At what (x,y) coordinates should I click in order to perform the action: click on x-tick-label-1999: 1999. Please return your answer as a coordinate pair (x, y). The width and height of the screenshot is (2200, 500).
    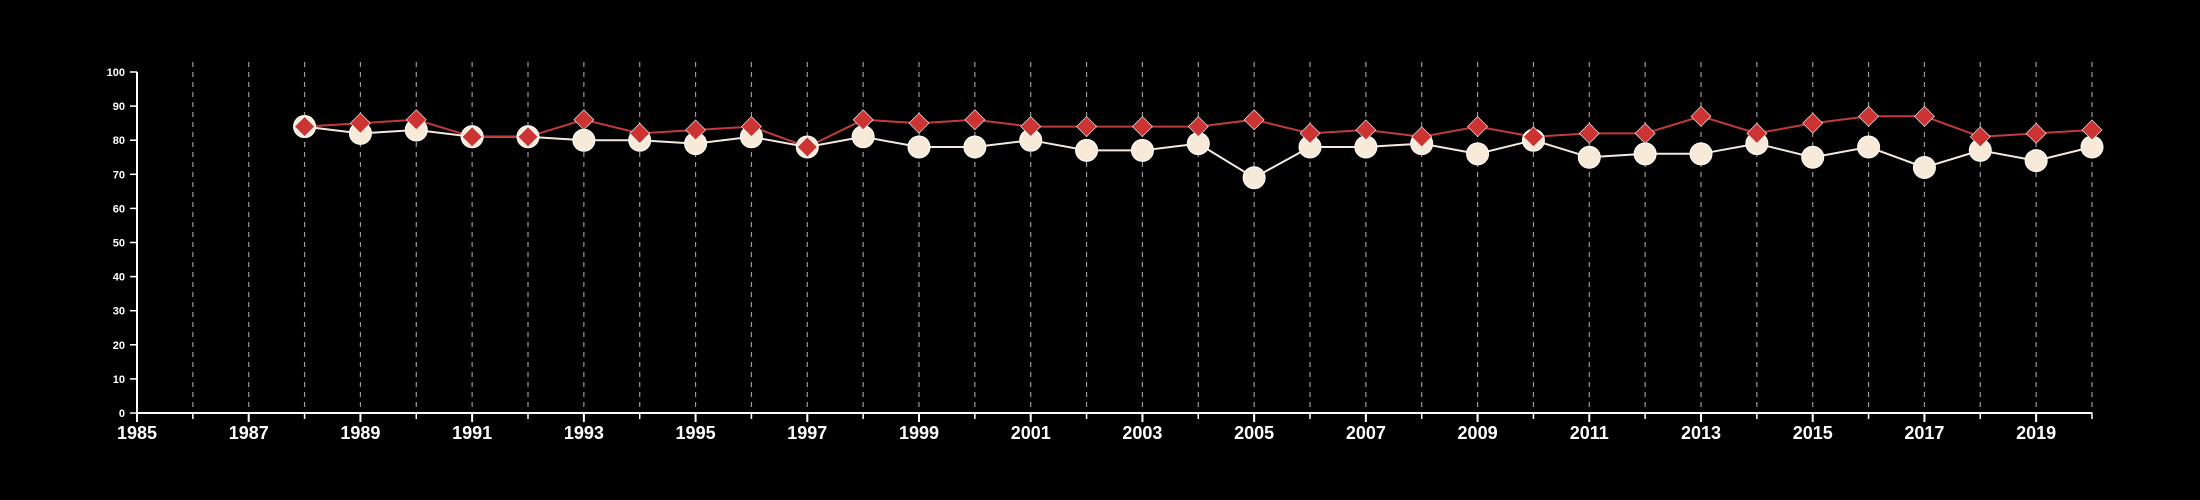
    Looking at the image, I should click on (919, 433).